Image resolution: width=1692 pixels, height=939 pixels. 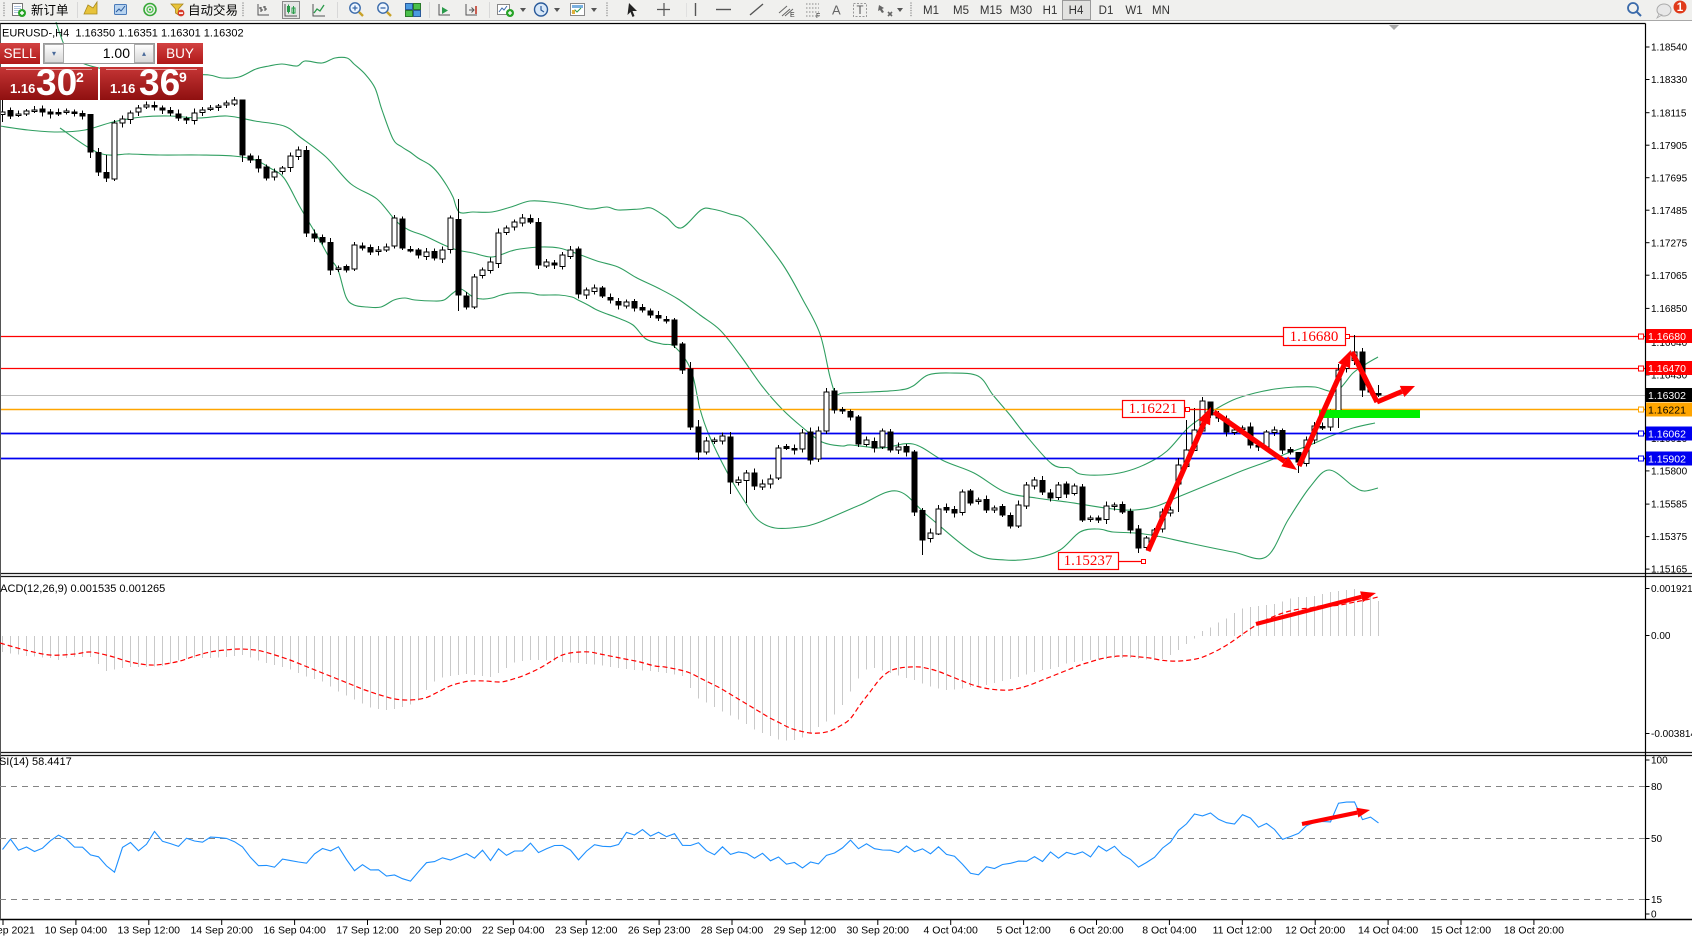 I want to click on svg-text: 0, so click(x=1654, y=915).